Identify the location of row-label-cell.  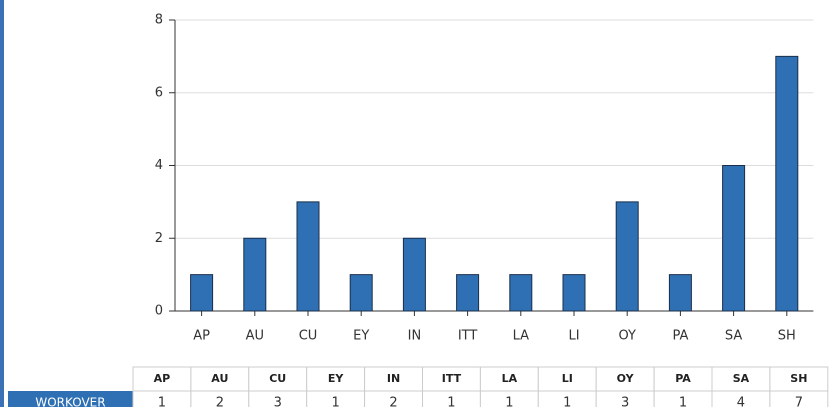
(70, 399).